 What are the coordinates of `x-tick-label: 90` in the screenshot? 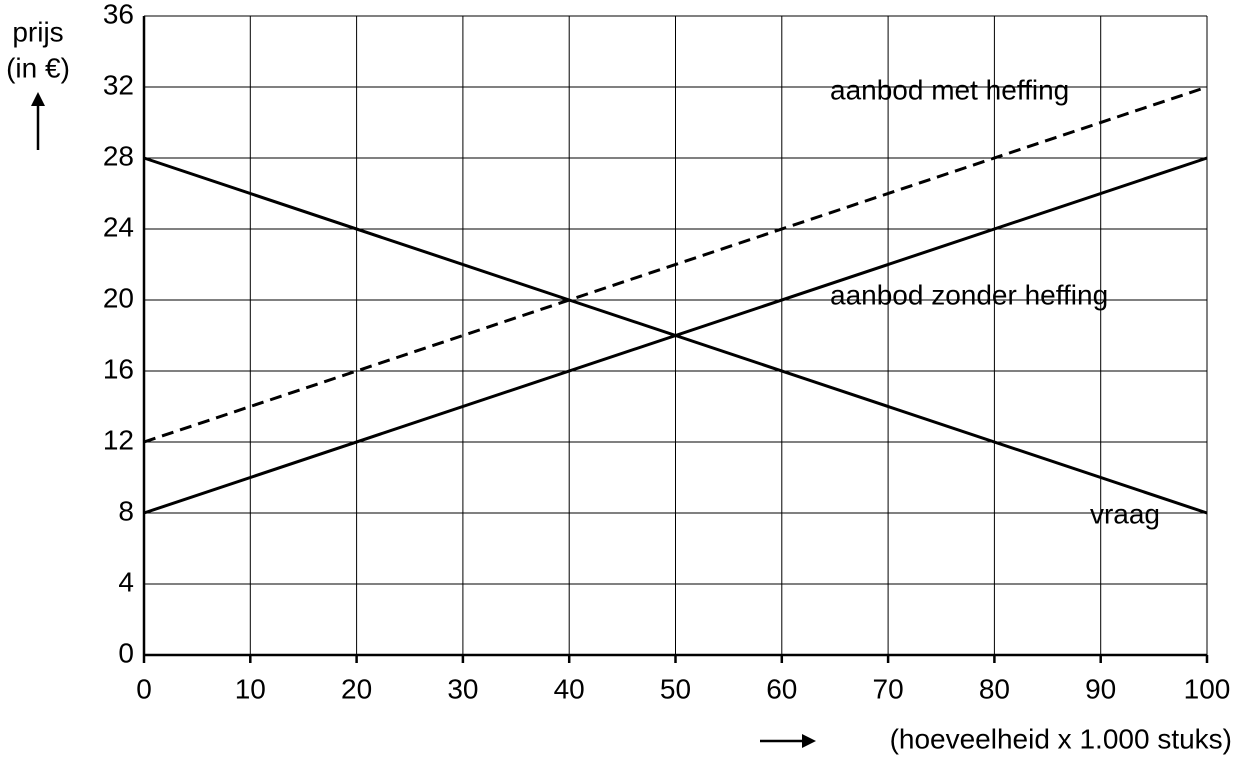 It's located at (1100, 688).